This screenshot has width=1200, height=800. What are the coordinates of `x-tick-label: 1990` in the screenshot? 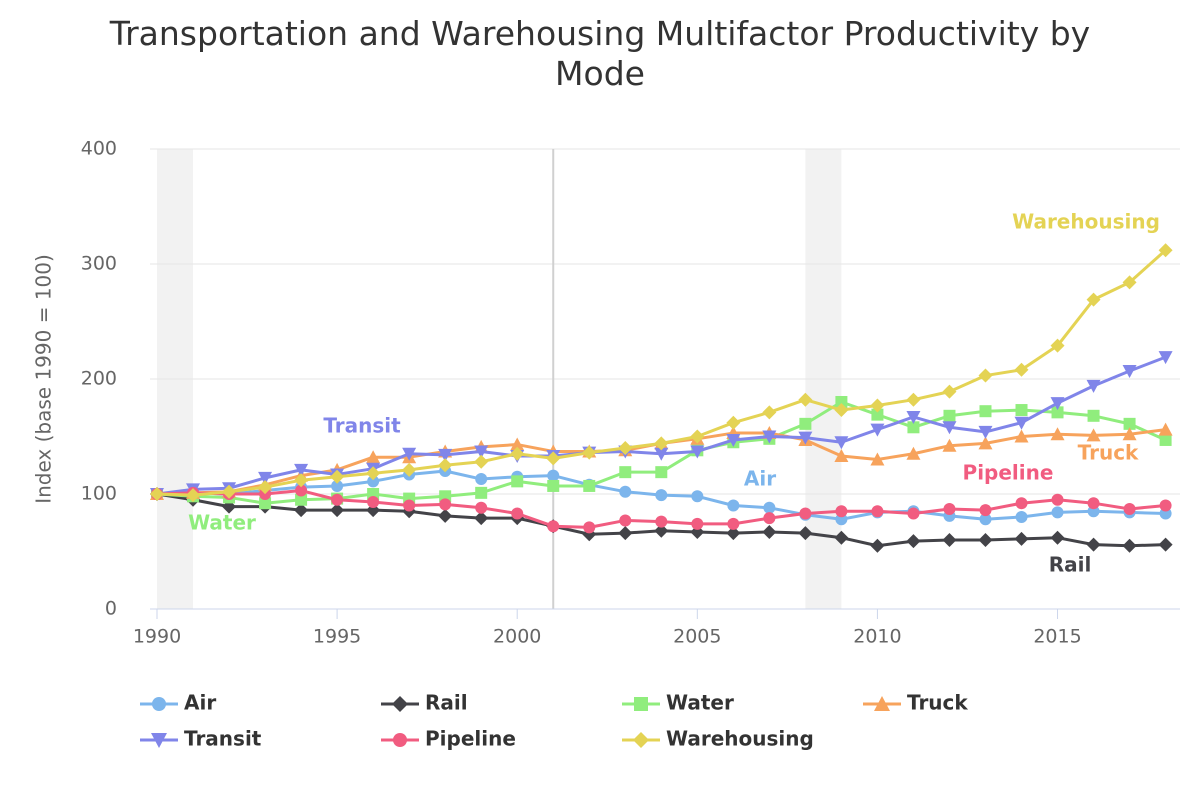 It's located at (157, 637).